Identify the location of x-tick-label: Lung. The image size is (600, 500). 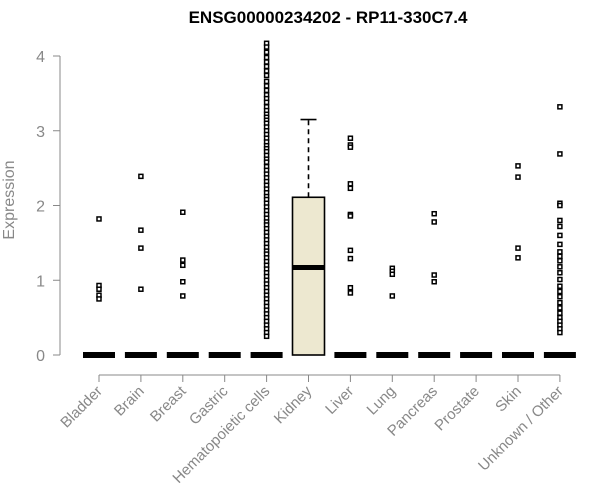
(382, 401).